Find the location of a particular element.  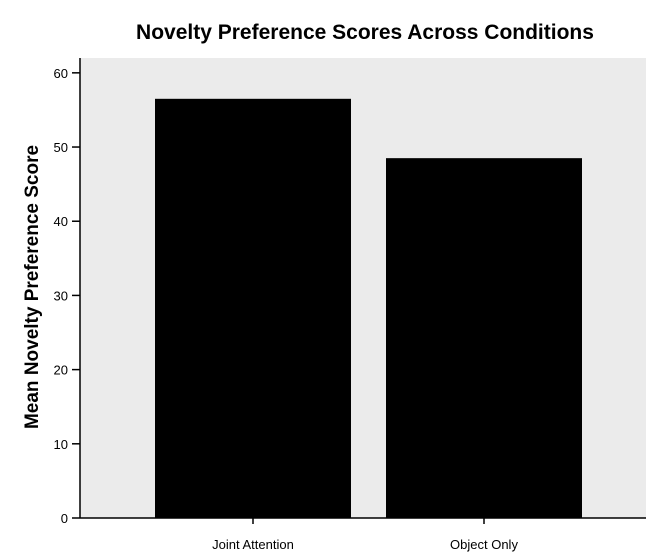

y-axis-label: Mean Novelty Preference Score is located at coordinates (32, 287).